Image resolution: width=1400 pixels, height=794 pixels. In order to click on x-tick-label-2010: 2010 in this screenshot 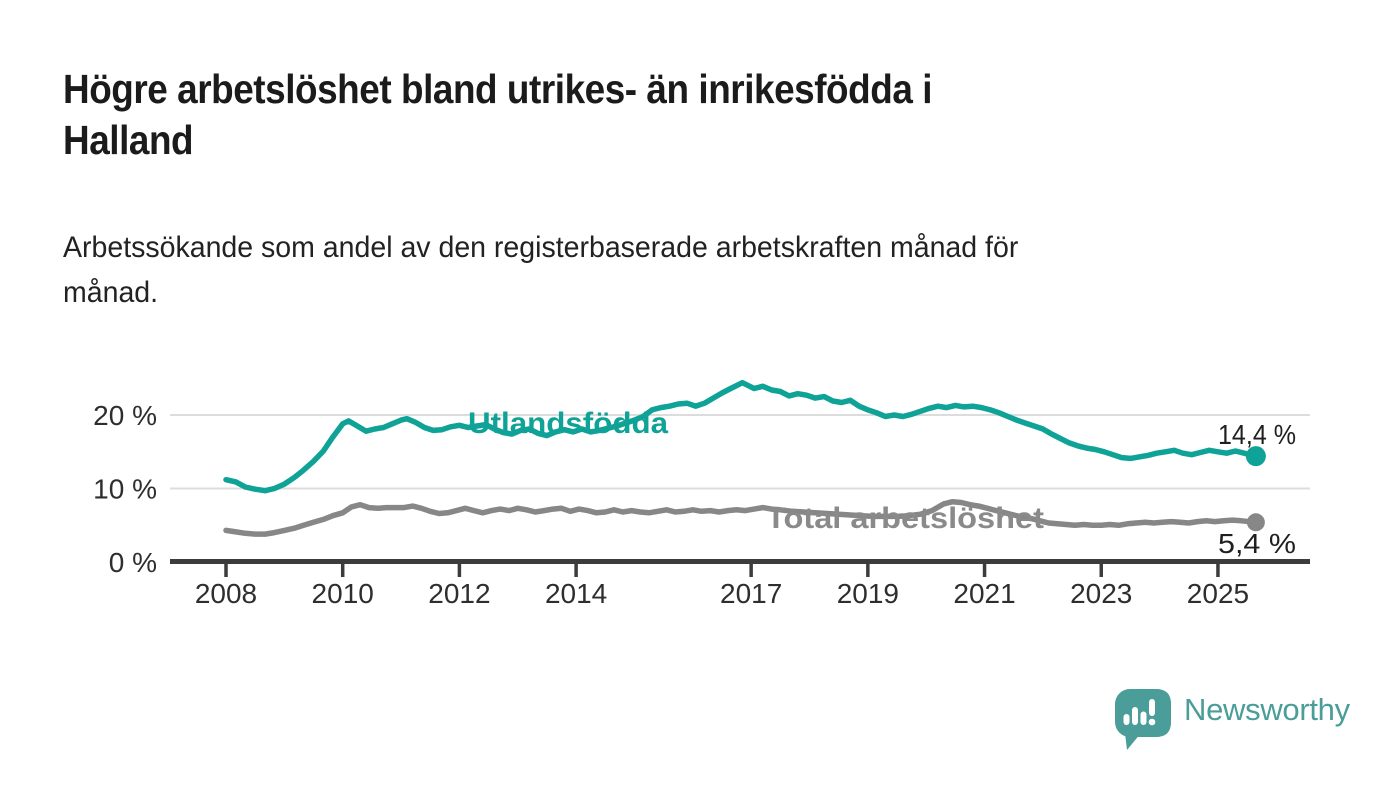, I will do `click(343, 593)`.